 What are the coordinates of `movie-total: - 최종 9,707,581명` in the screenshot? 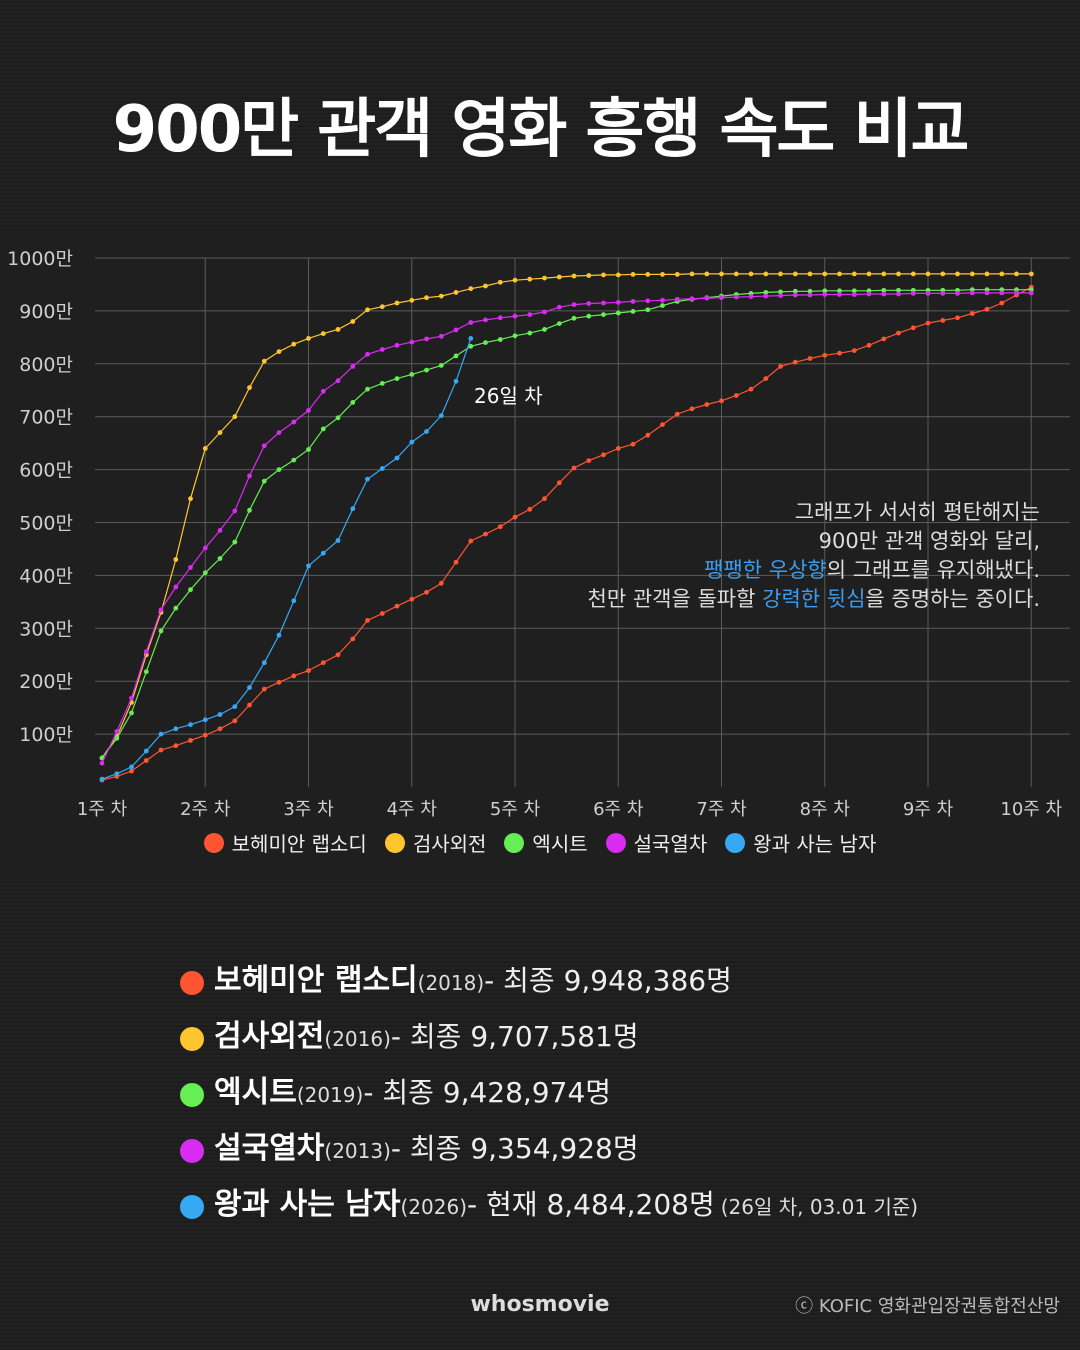 It's located at (514, 1036).